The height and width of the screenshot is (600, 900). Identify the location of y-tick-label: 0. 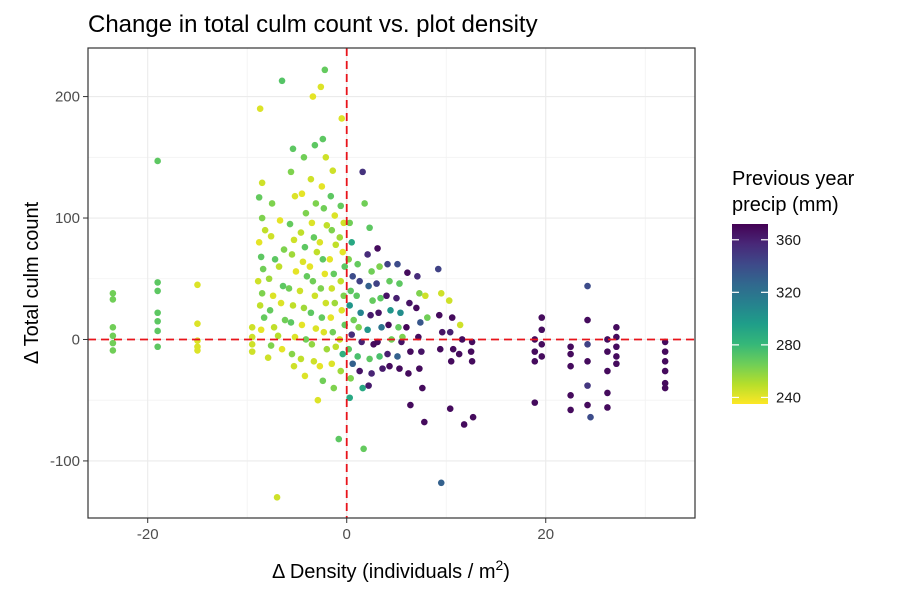
(76, 339).